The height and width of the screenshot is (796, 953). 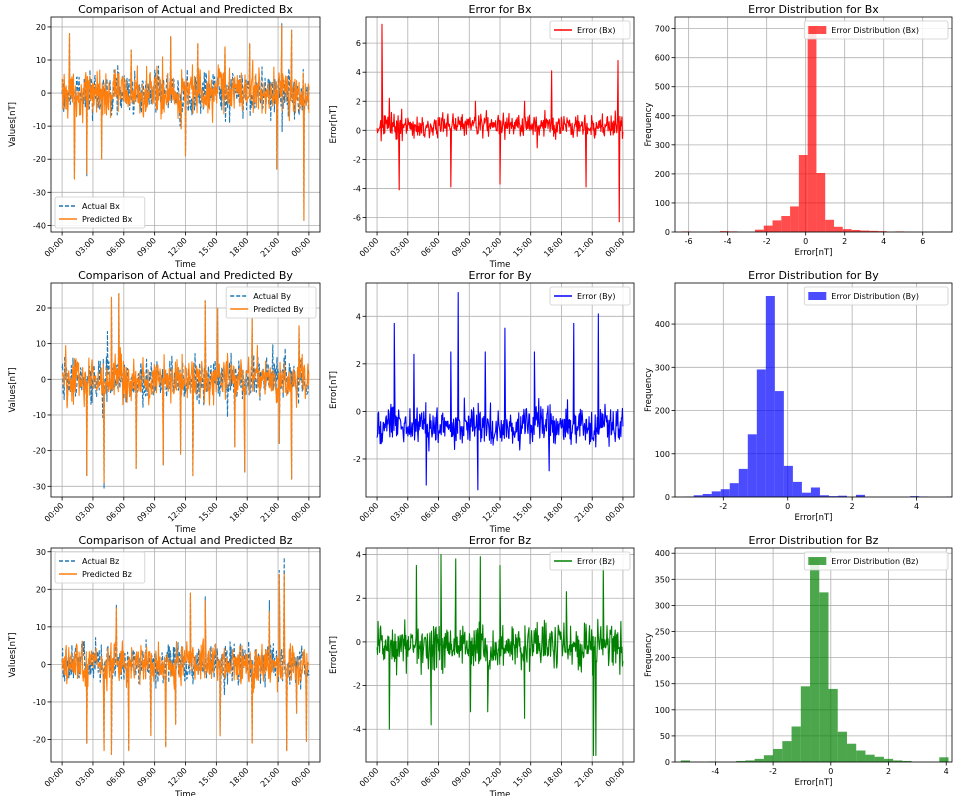 I want to click on y-tick-label: 250, so click(x=662, y=632).